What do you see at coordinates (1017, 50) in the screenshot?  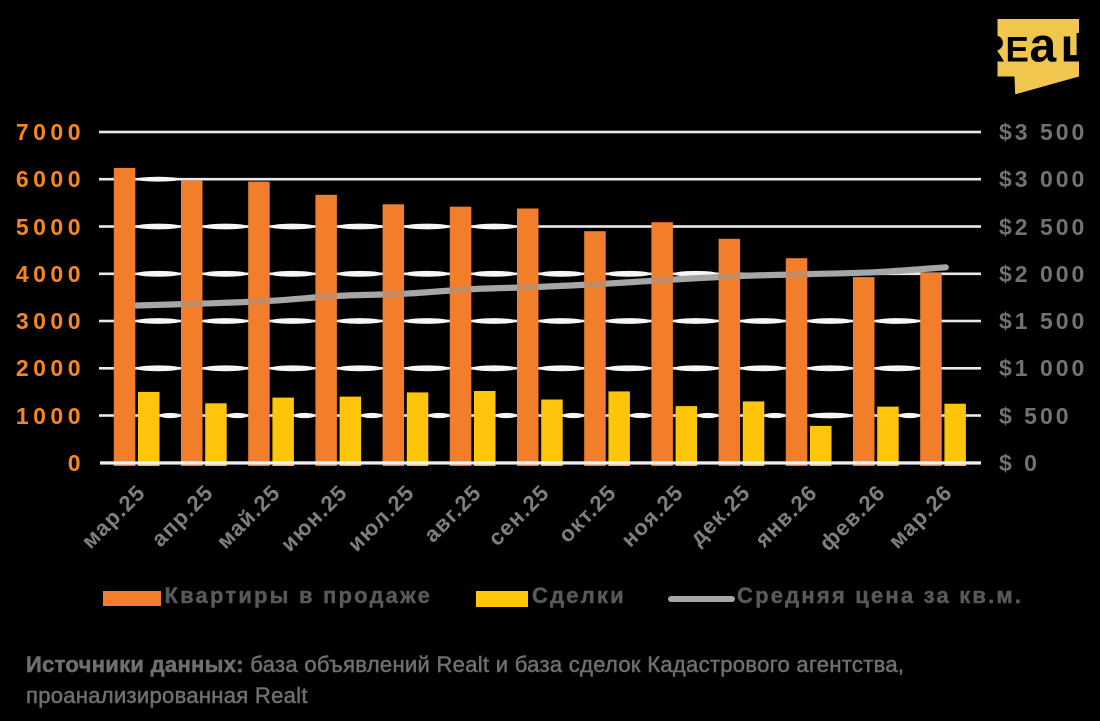 I see `svg-text: E` at bounding box center [1017, 50].